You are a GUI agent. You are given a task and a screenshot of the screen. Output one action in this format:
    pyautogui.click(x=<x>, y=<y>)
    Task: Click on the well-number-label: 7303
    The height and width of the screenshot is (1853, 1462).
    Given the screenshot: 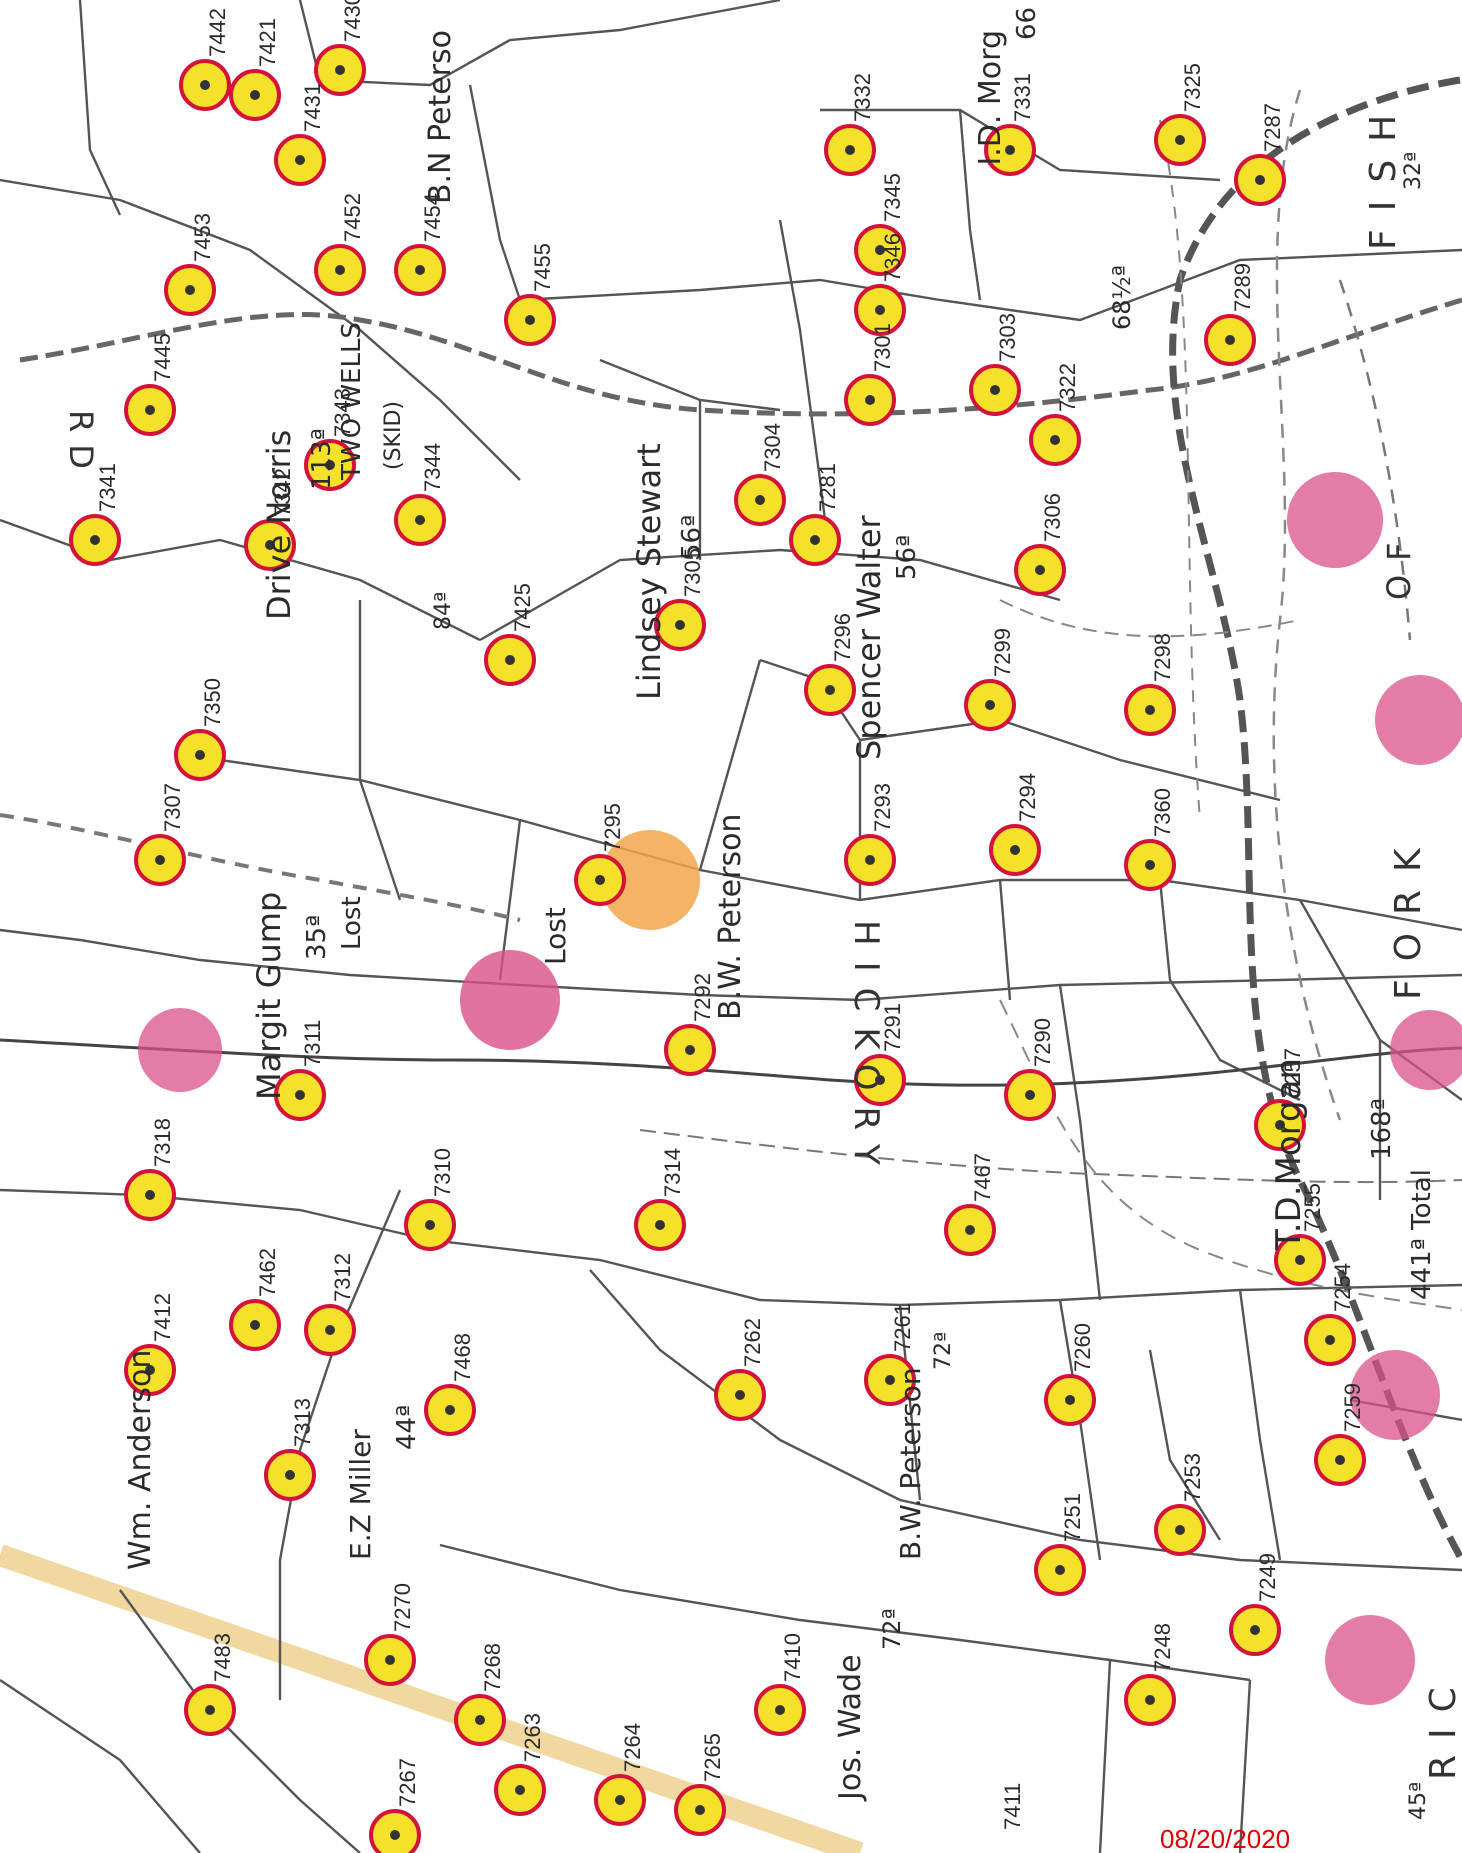 What is the action you would take?
    pyautogui.click(x=1007, y=337)
    